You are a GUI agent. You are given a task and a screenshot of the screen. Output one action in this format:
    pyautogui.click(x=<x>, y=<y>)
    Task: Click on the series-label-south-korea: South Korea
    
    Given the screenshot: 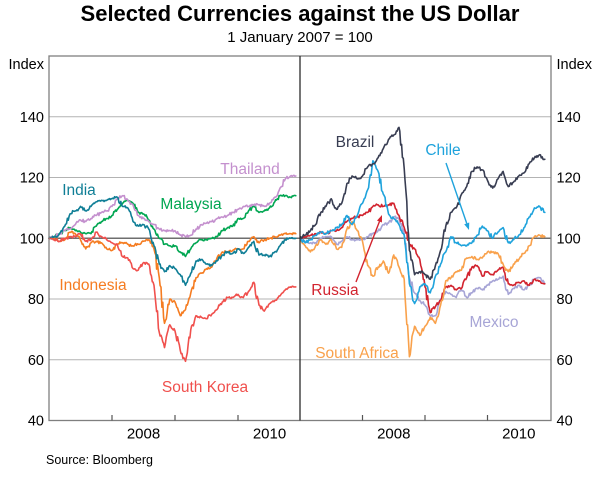 What is the action you would take?
    pyautogui.click(x=205, y=387)
    